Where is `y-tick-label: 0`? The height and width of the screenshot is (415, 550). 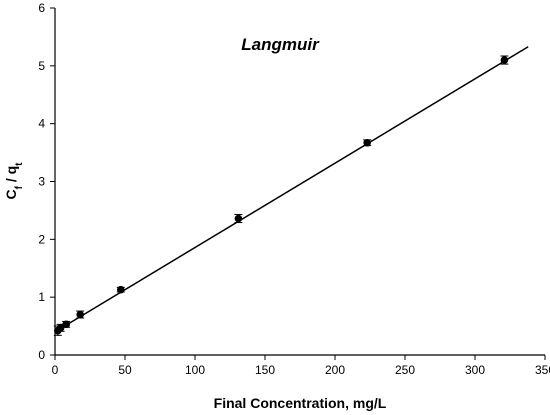
y-tick-label: 0 is located at coordinates (41, 355).